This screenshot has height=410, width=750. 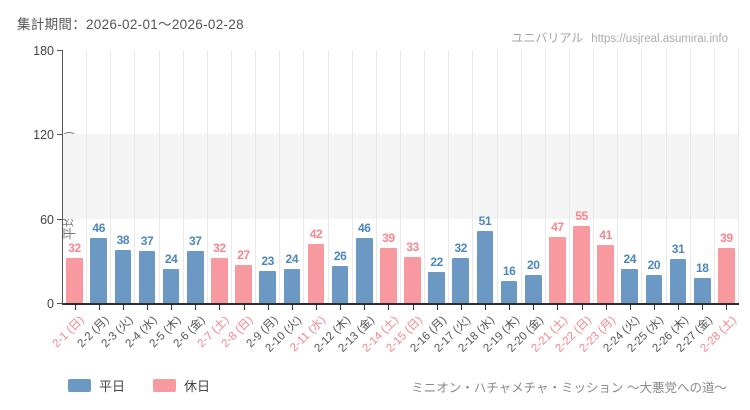 What do you see at coordinates (356, 202) in the screenshot?
I see `bar-slot: 46 2-13 (金)` at bounding box center [356, 202].